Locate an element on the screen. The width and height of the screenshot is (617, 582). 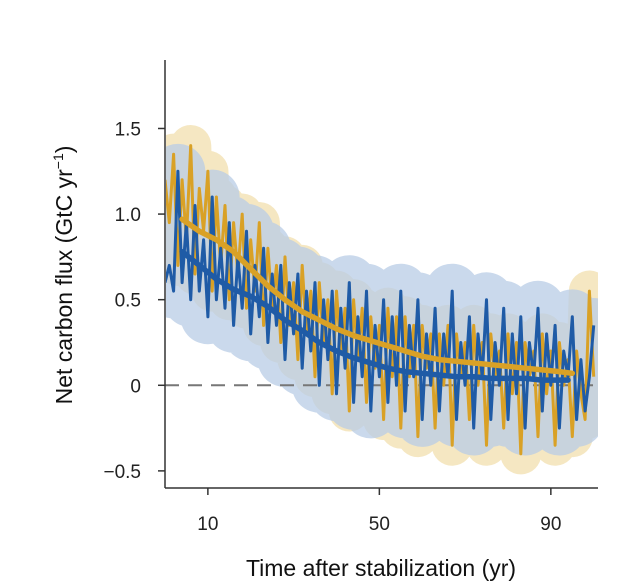
y-axis-title-close: ) is located at coordinates (64, 150).